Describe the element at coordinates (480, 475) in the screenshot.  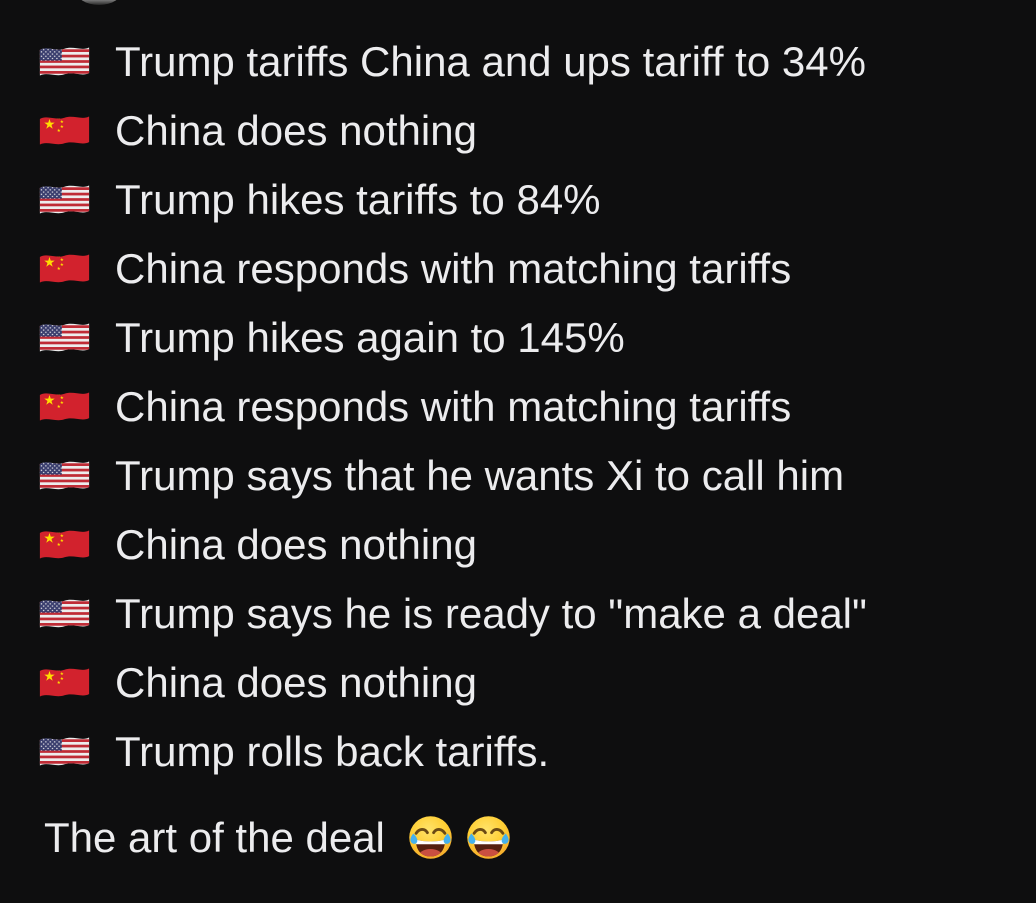
I see `timeline-row-text: Trump says that he wants Xi to call him` at that location.